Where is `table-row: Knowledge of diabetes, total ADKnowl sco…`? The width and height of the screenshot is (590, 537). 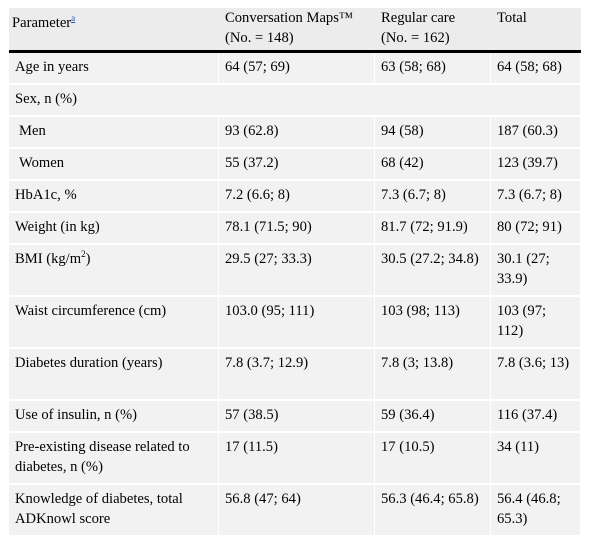
table-row: Knowledge of diabetes, total ADKnowl sco… is located at coordinates (295, 511).